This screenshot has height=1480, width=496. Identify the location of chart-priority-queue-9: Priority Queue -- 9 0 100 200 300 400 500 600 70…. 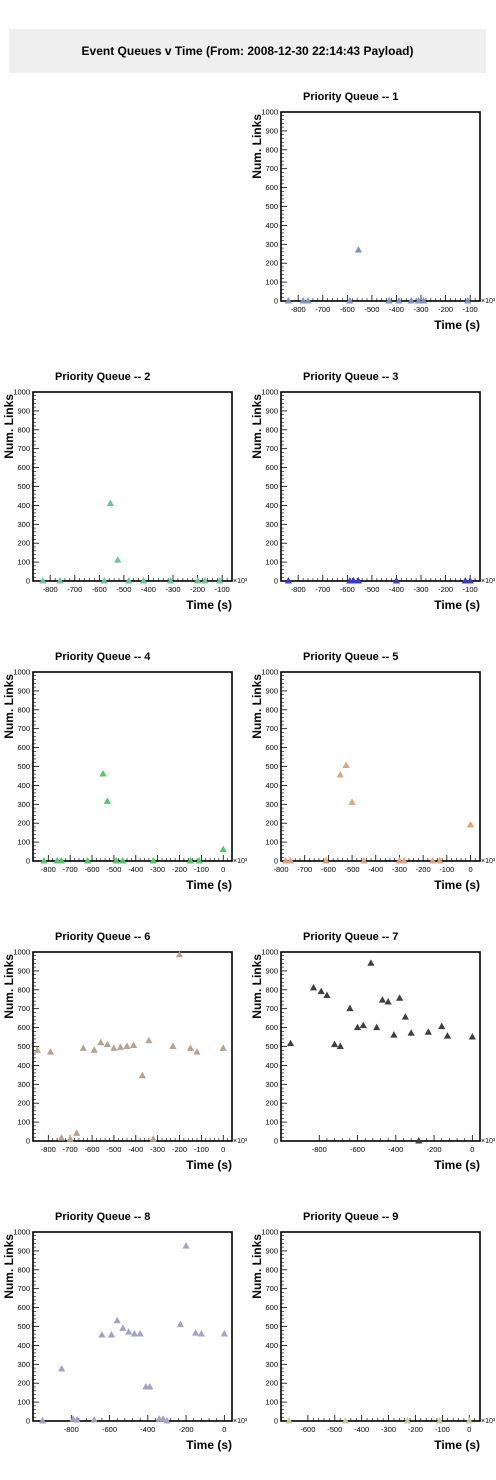
(372, 1340).